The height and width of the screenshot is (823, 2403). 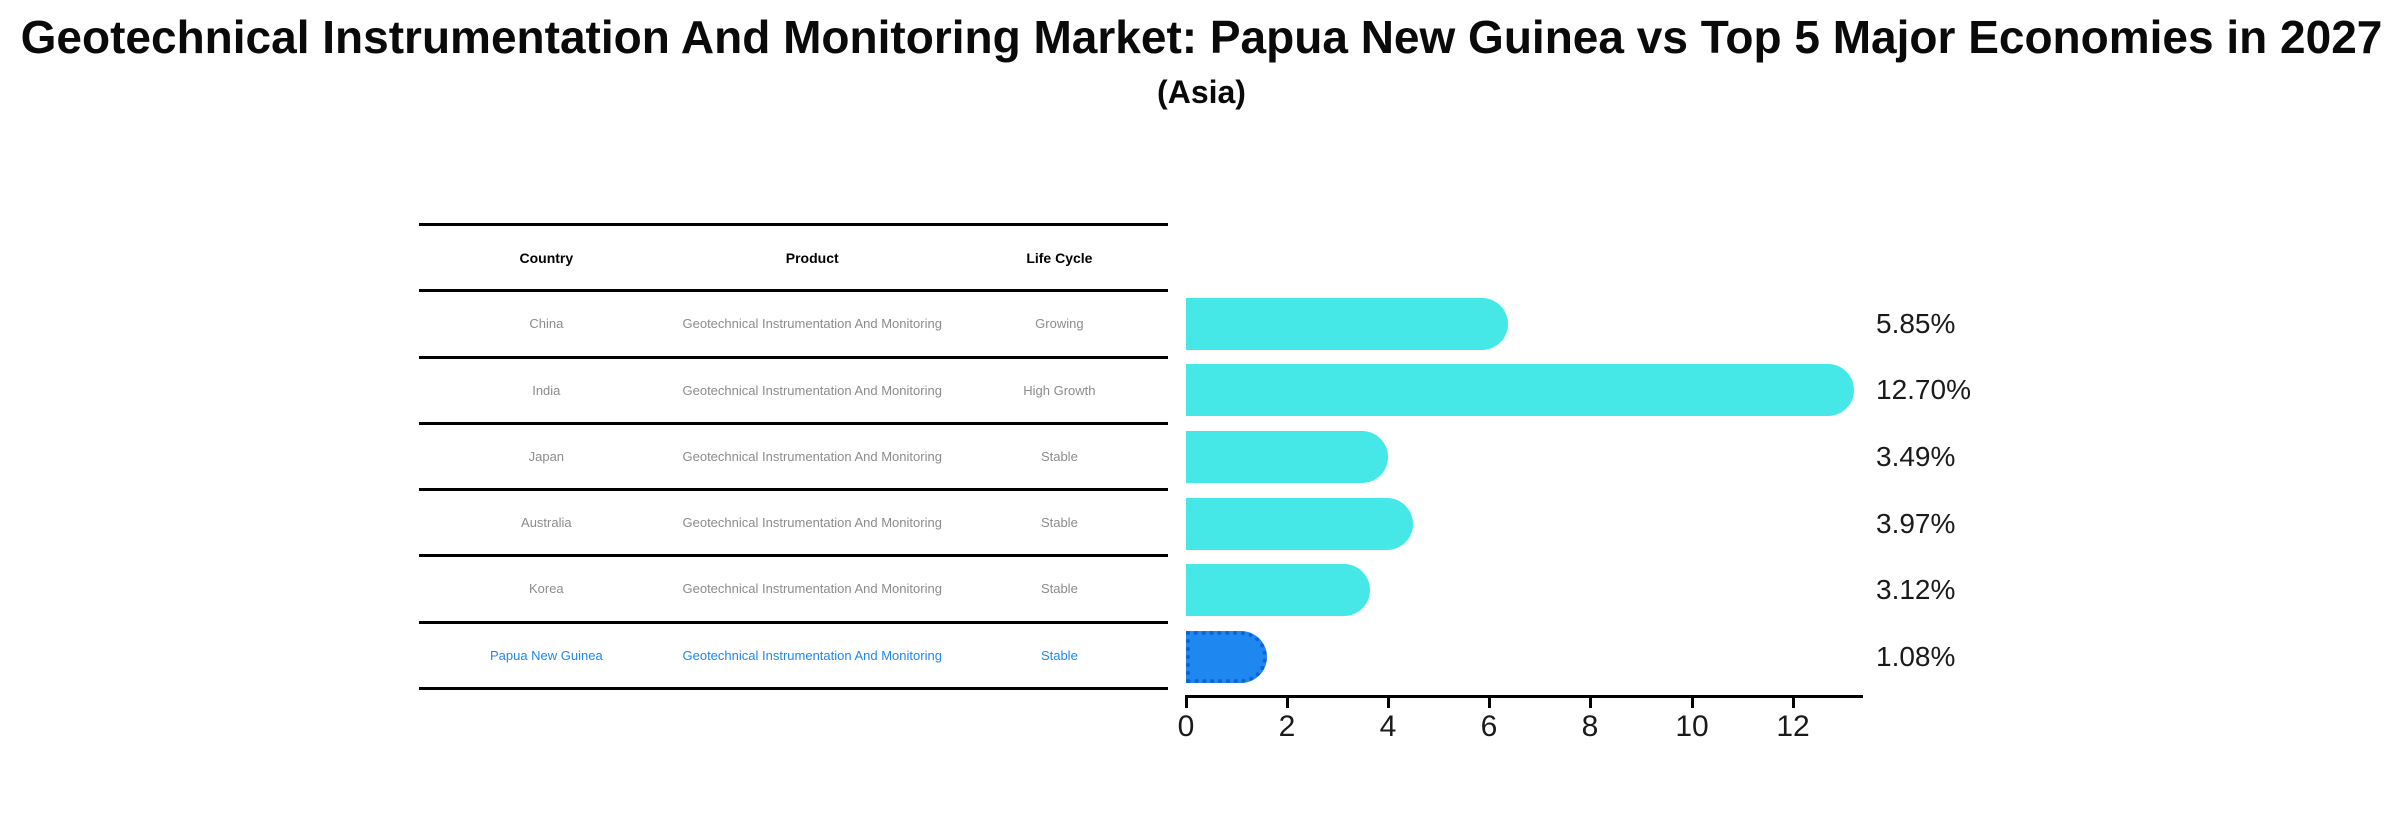 I want to click on country-cell: Australia, so click(x=546, y=523).